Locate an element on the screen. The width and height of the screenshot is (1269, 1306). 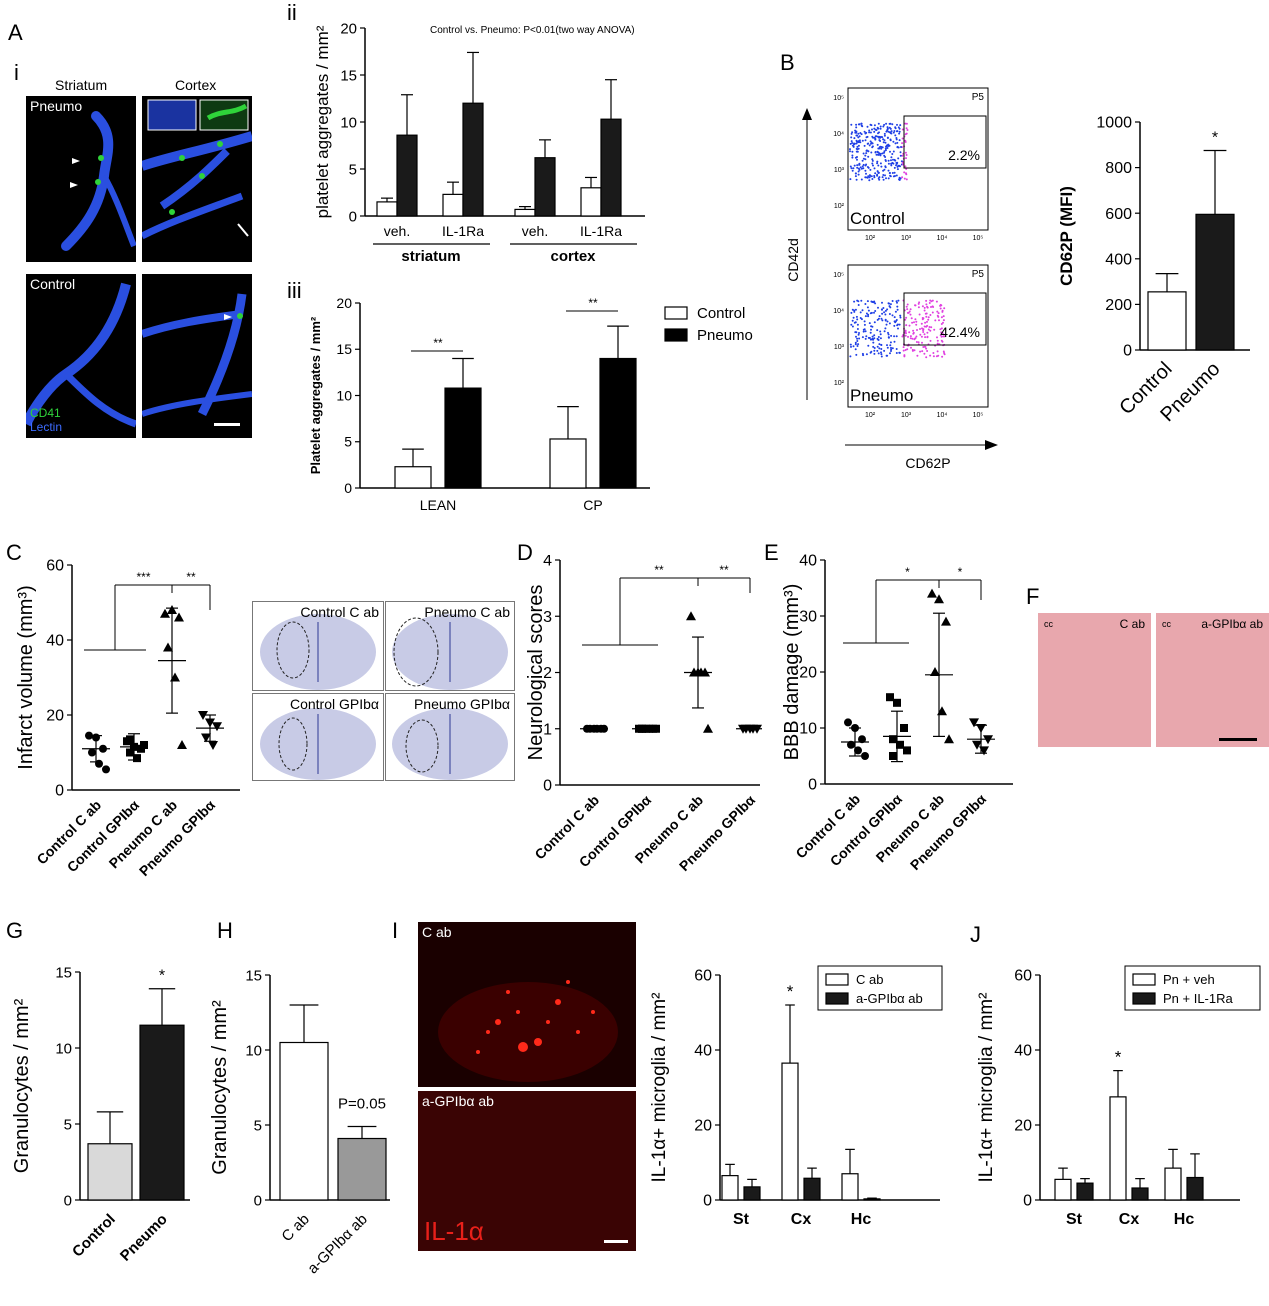
flow-x-tick: 10² is located at coordinates (870, 238).